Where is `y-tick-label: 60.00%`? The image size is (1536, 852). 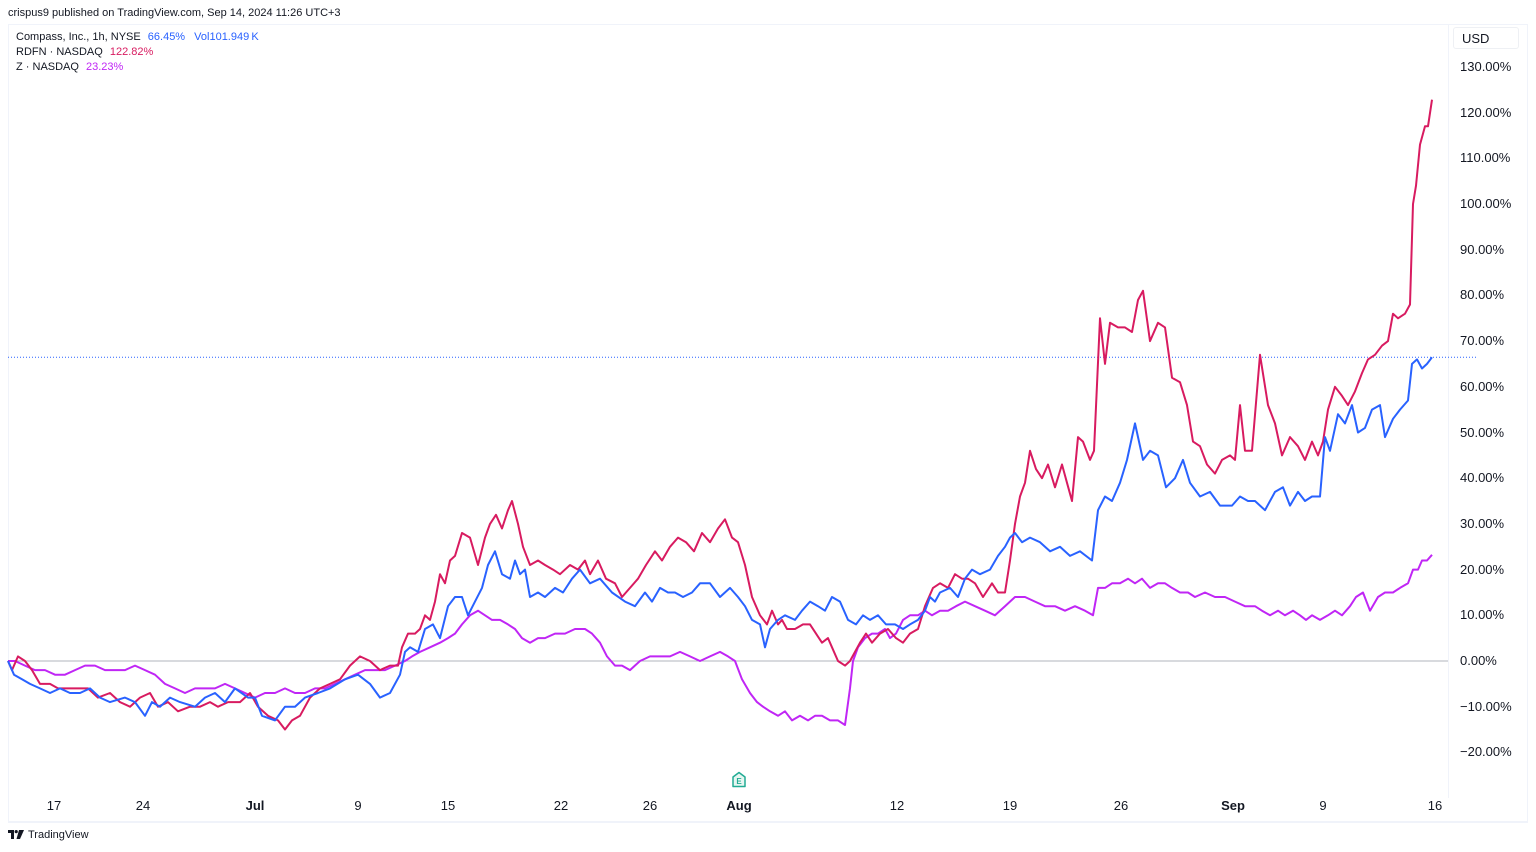
y-tick-label: 60.00% is located at coordinates (1482, 386).